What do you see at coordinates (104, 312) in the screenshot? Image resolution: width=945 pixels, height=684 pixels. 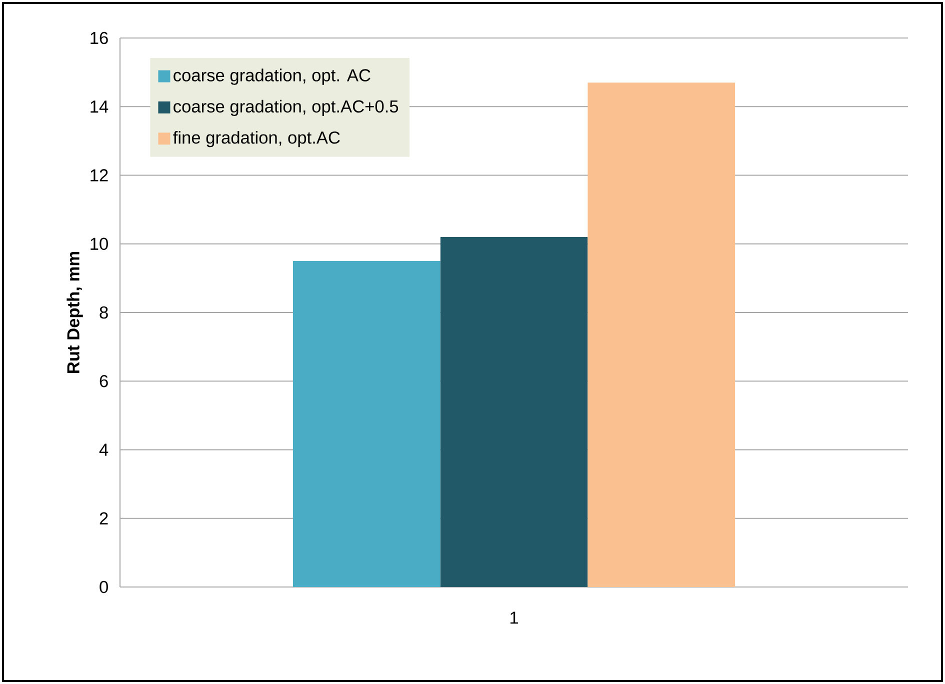 I see `y-tick-label: 8` at bounding box center [104, 312].